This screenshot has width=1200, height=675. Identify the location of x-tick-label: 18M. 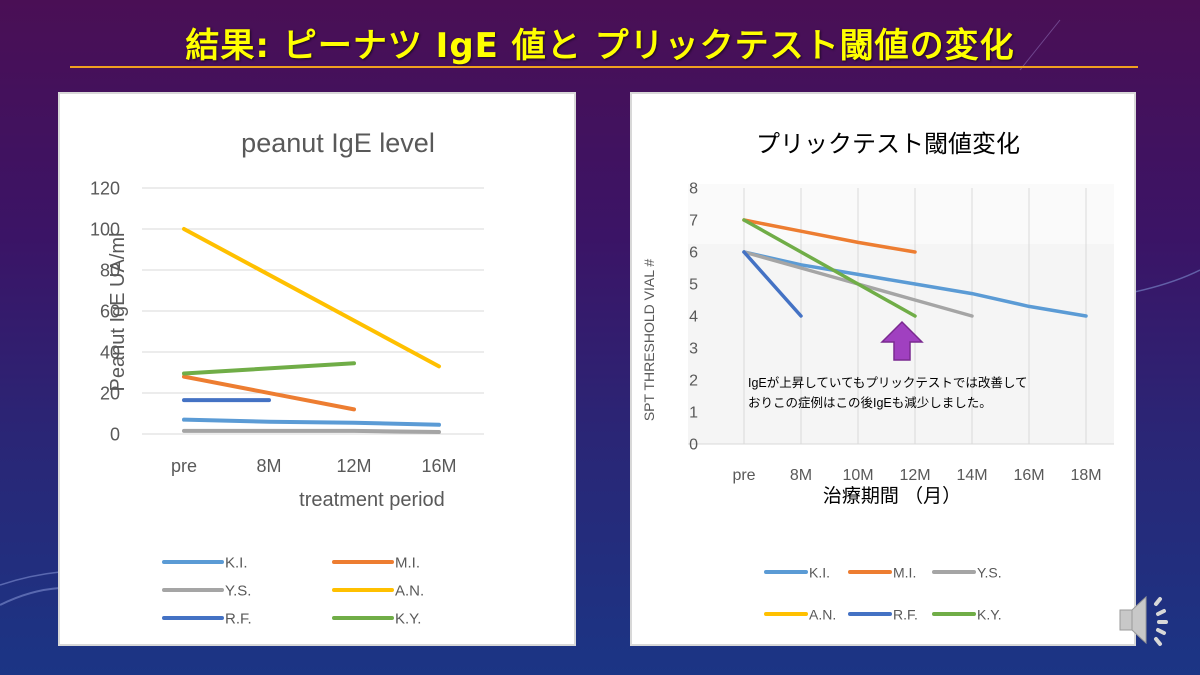
(1085, 475).